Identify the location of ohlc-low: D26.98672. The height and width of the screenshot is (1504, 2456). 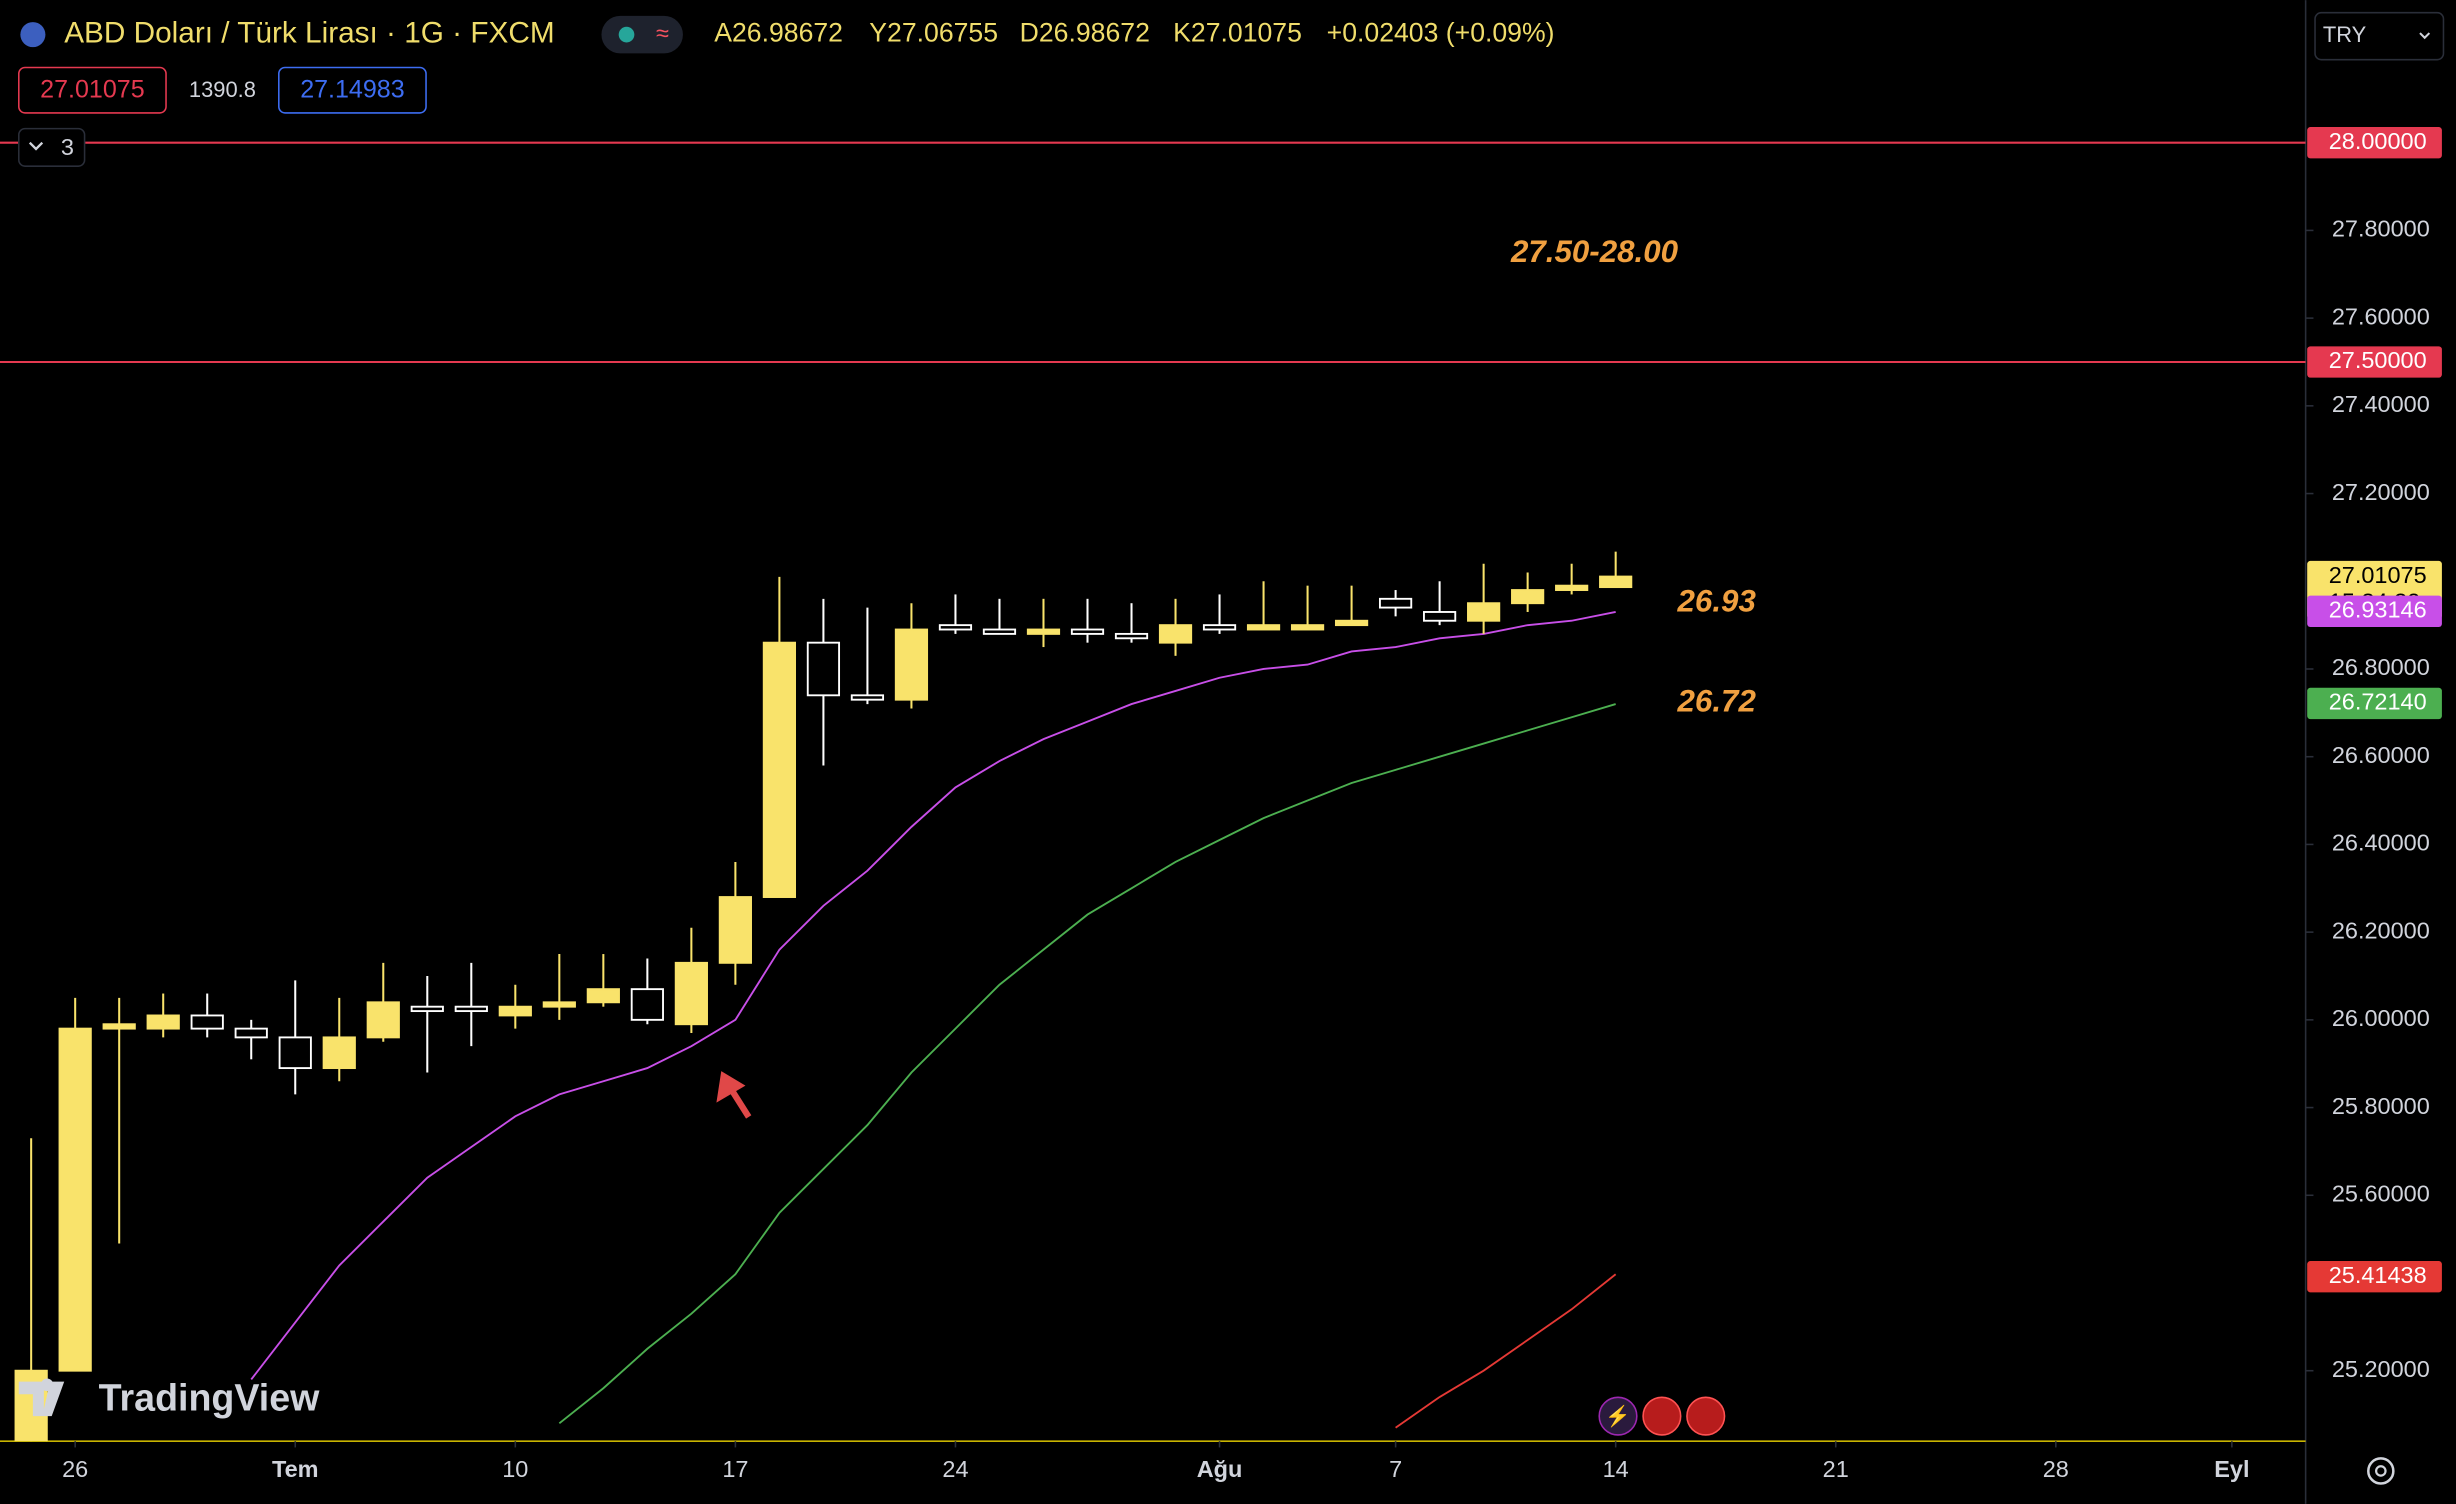
(1085, 33).